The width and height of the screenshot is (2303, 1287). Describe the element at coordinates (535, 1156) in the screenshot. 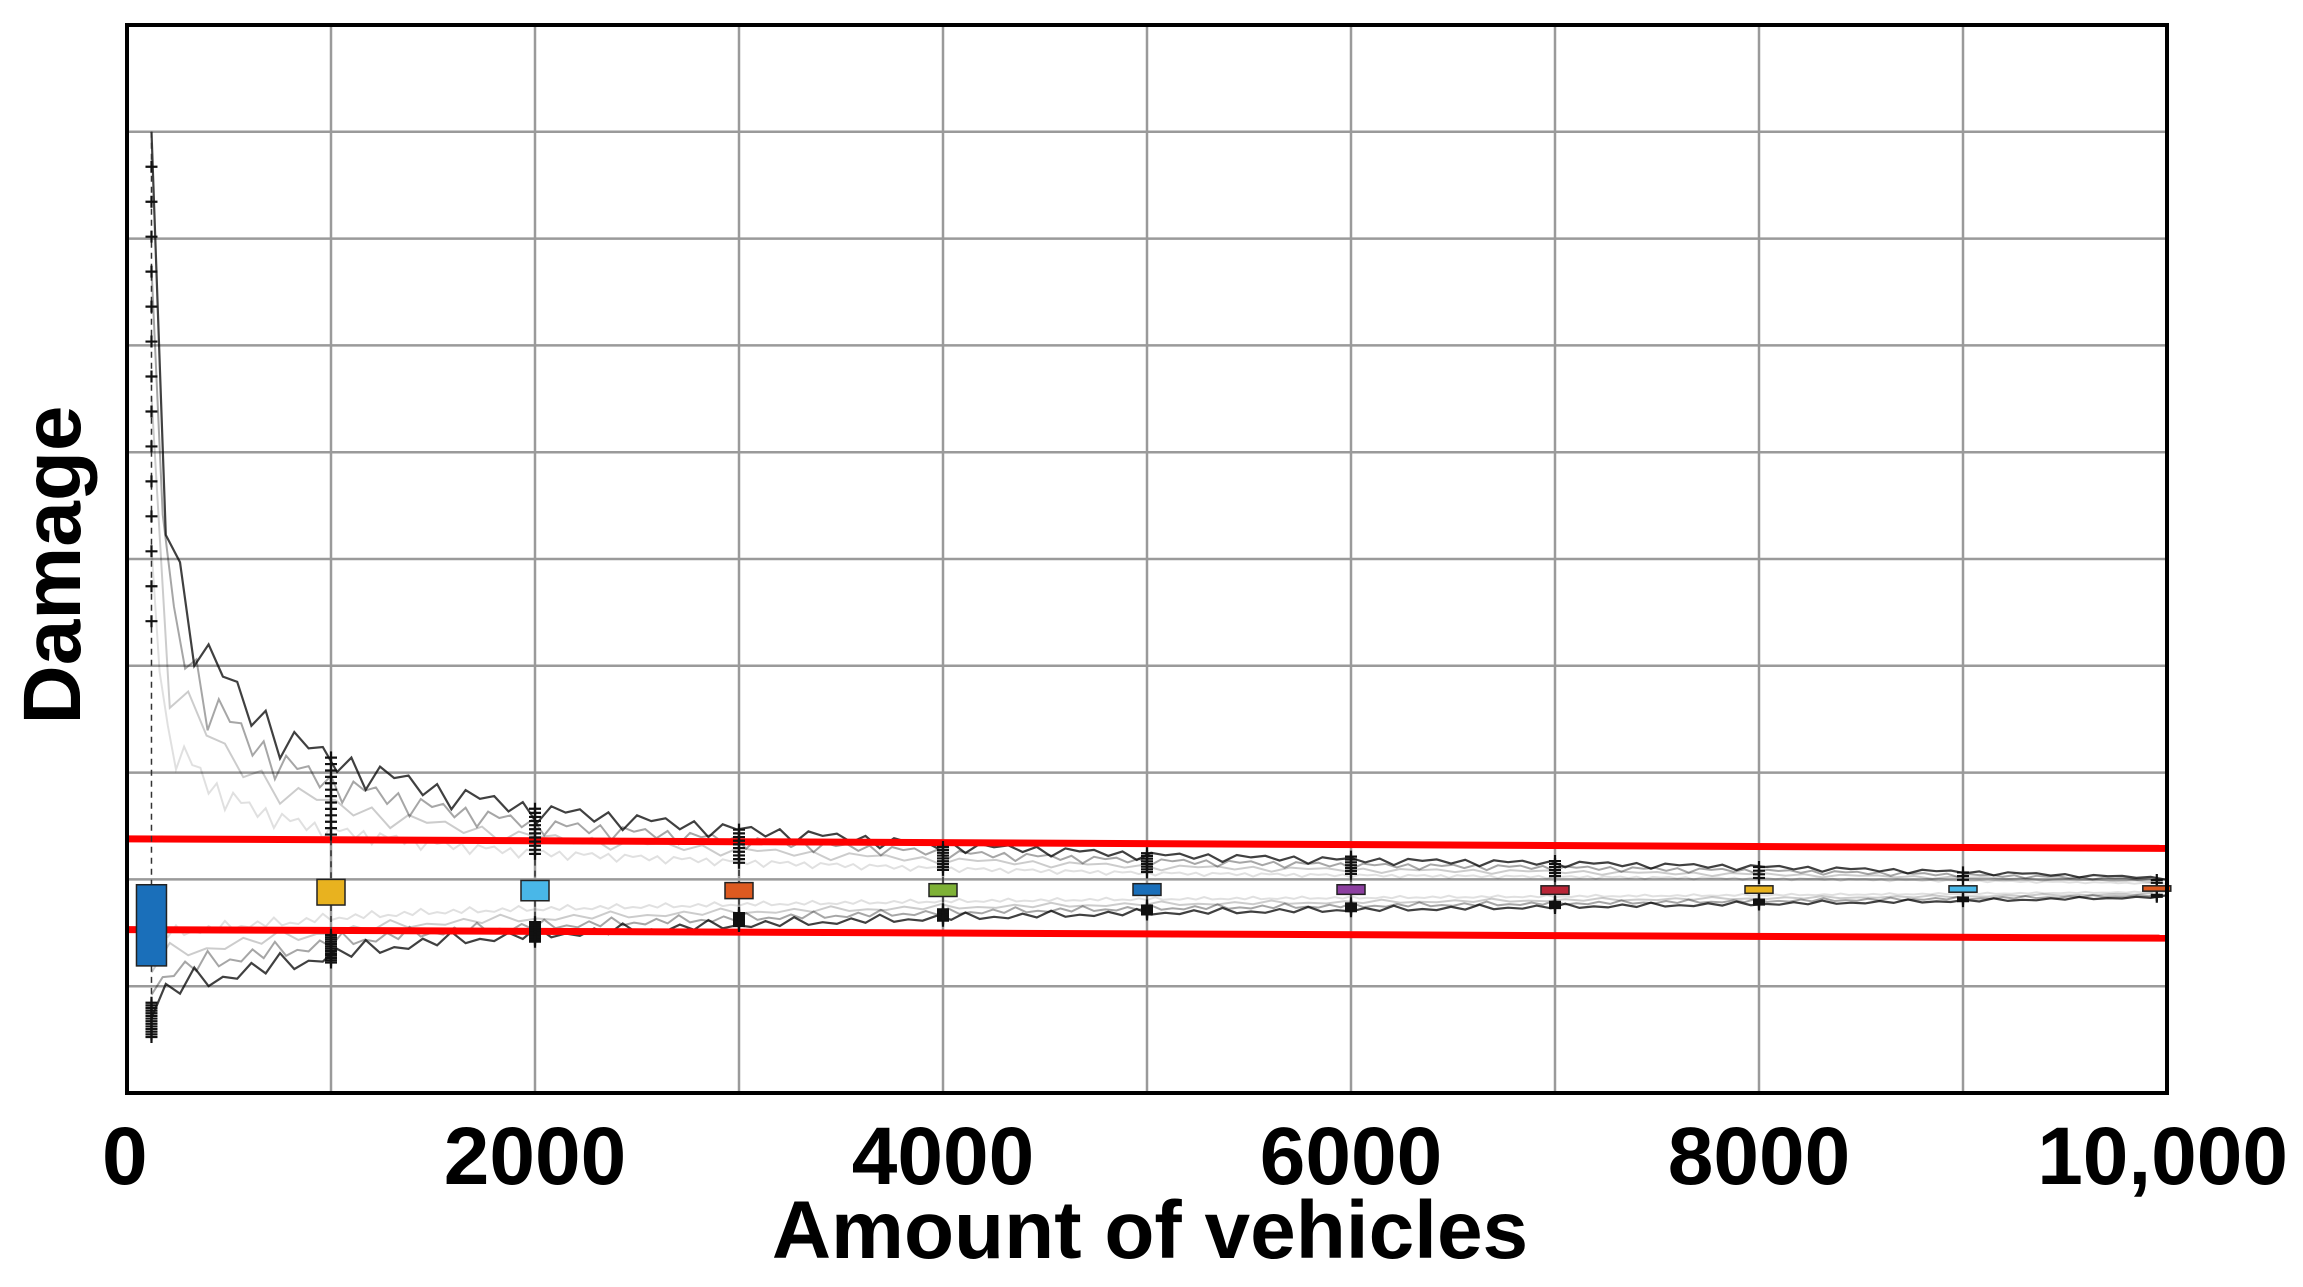

I see `x-tick-label: 2000` at that location.